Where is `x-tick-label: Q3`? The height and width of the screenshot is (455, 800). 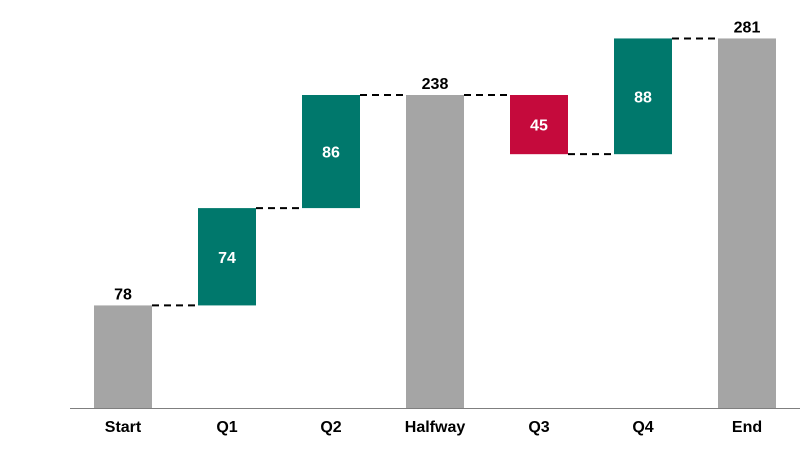 x-tick-label: Q3 is located at coordinates (538, 427).